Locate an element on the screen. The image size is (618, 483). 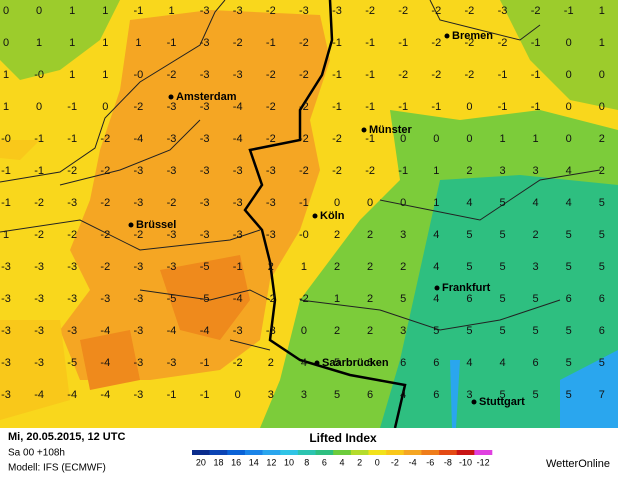
legend-label: -12 is located at coordinates (483, 462).